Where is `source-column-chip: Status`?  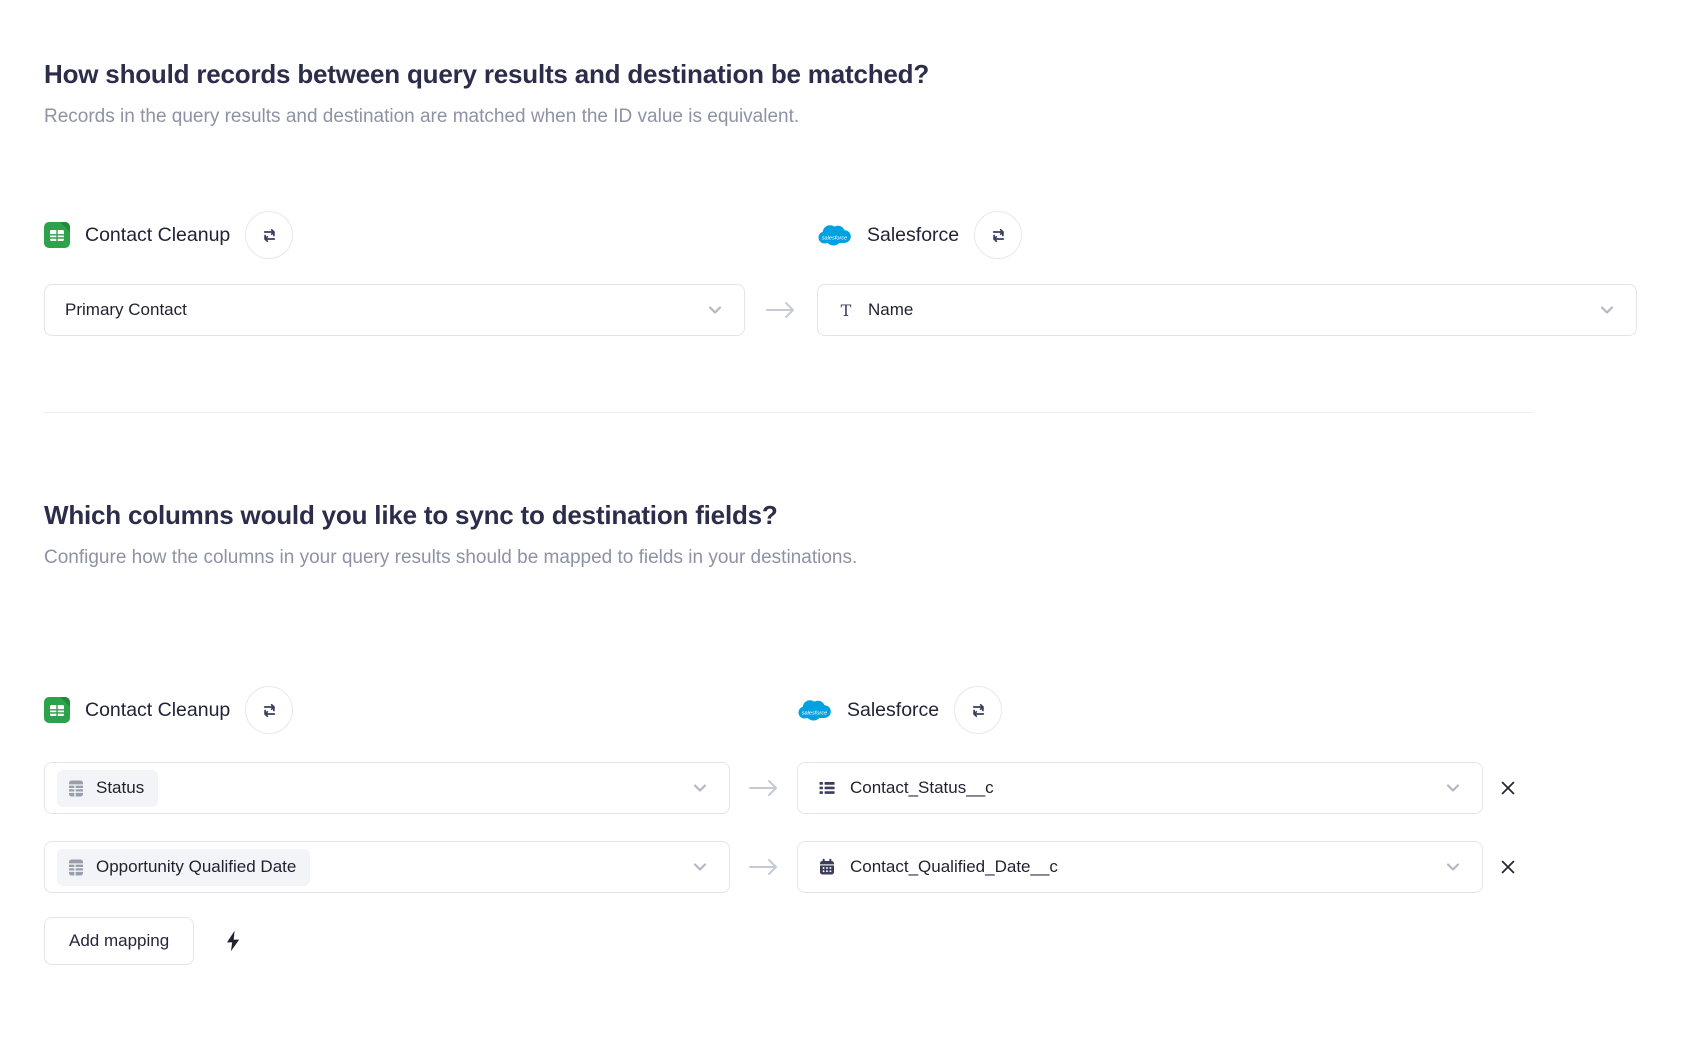
source-column-chip: Status is located at coordinates (108, 788).